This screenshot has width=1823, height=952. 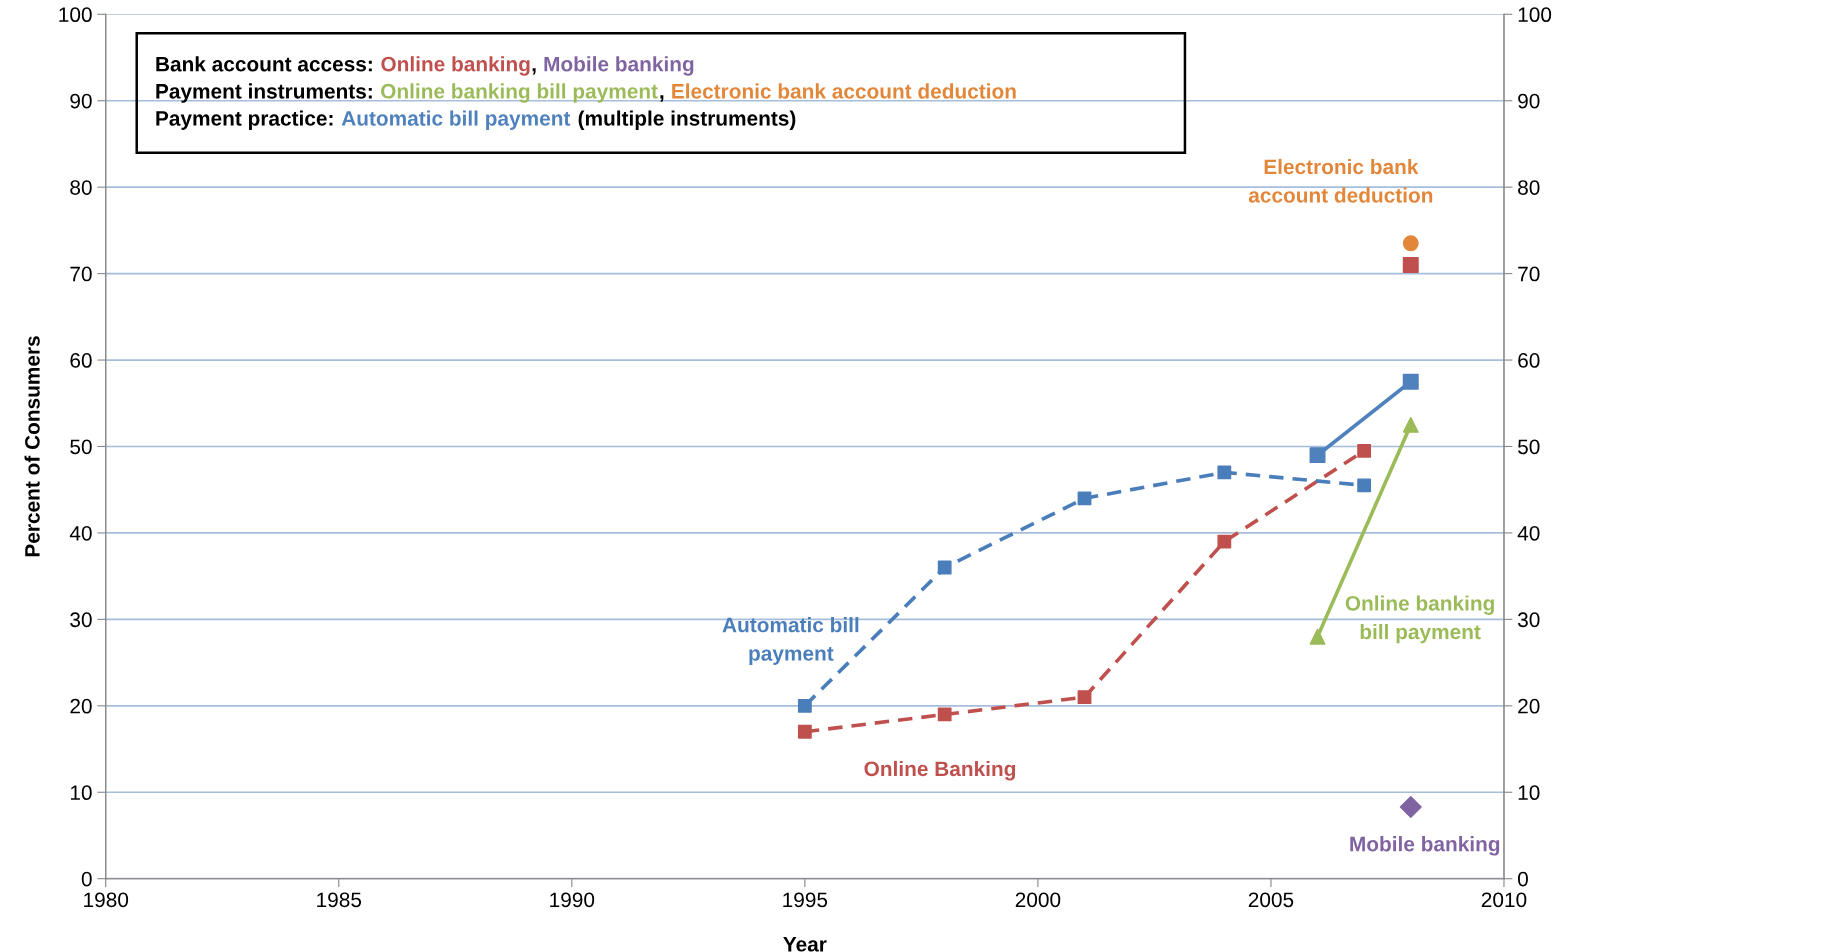 What do you see at coordinates (1528, 533) in the screenshot?
I see `y2-tick-label: 40` at bounding box center [1528, 533].